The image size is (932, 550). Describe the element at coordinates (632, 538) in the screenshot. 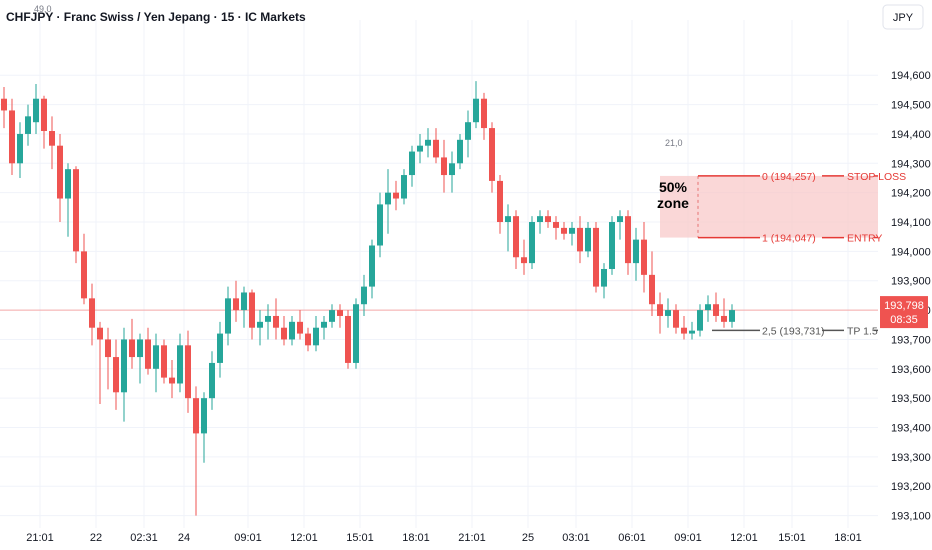

I see `time-tick-label: 06:01` at that location.